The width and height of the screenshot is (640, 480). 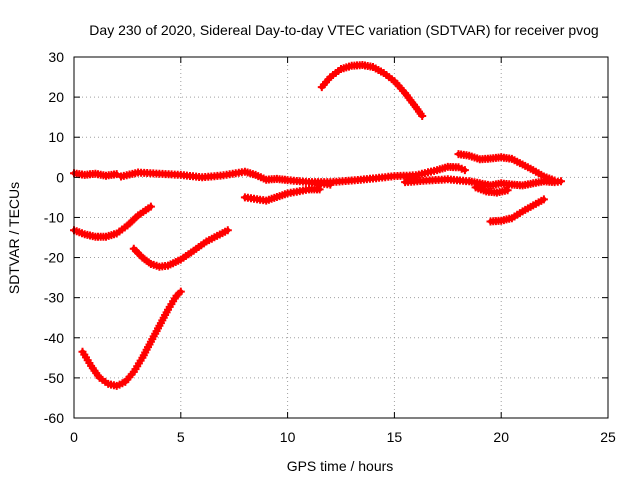 I want to click on series-s2, so click(x=180, y=248).